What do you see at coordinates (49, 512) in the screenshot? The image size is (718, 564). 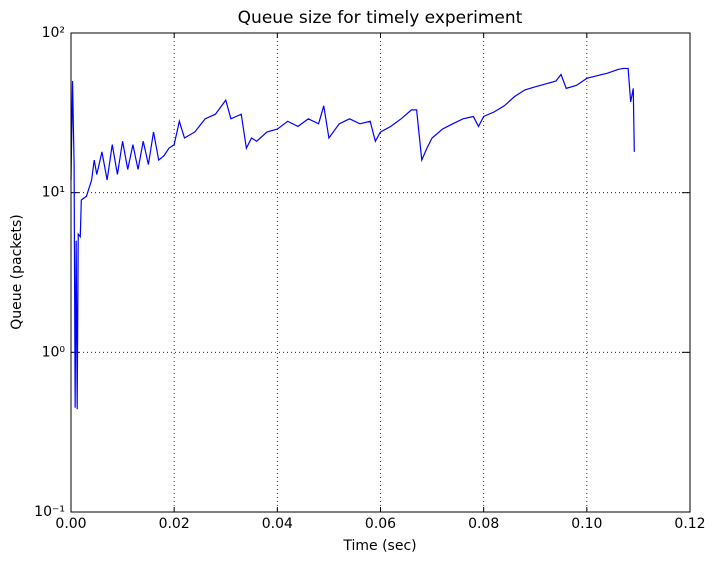 I see `y-tick-label: 10⁻¹` at bounding box center [49, 512].